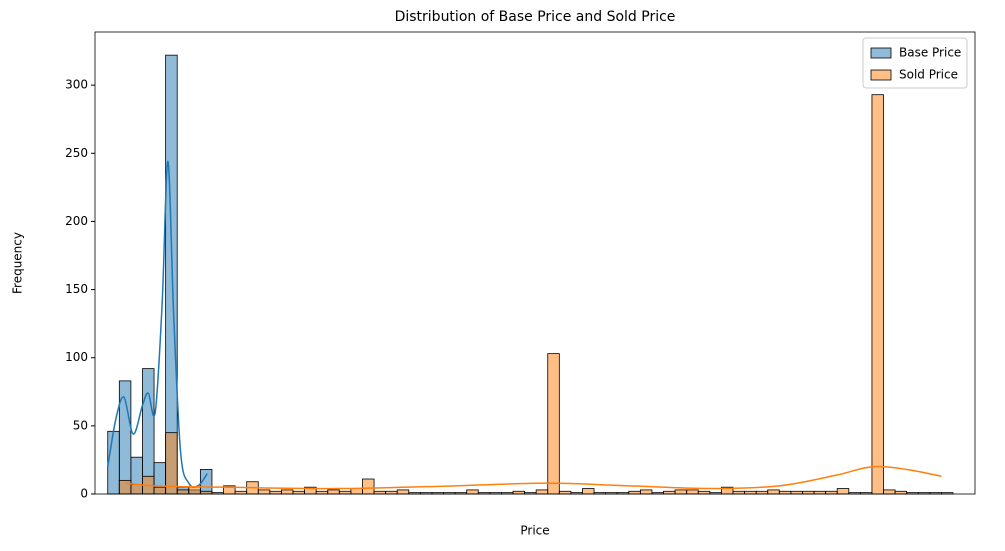 The image size is (1005, 551). Describe the element at coordinates (18, 263) in the screenshot. I see `y-axis-label: Frequency` at that location.